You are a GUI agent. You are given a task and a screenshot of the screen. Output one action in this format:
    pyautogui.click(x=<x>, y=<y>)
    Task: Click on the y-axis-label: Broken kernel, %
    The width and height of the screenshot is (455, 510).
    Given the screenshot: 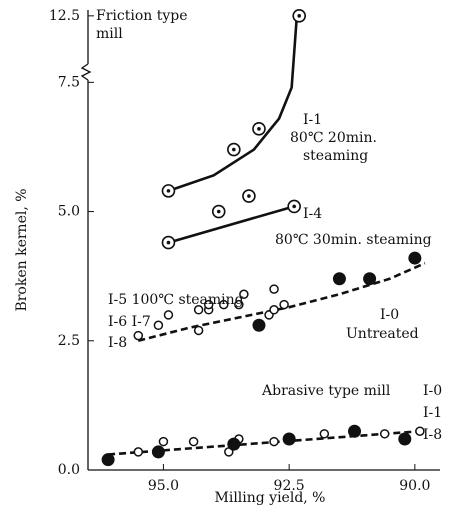 What is the action you would take?
    pyautogui.click(x=22, y=249)
    